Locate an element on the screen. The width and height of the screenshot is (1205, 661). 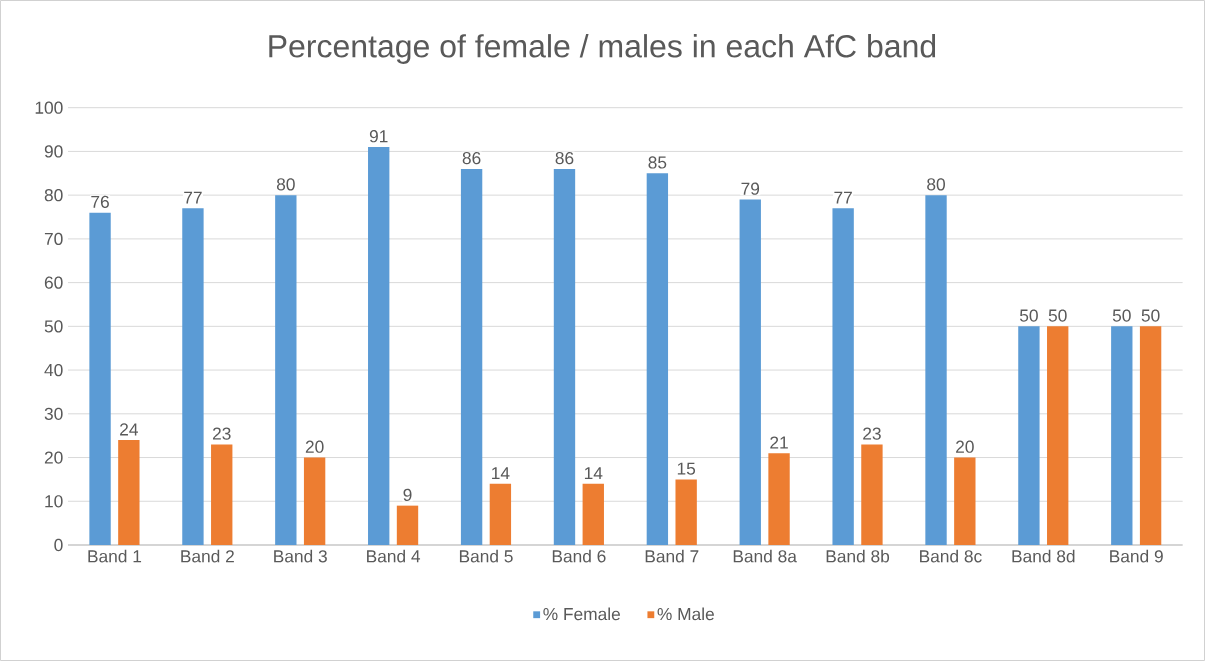
x-tick-label: Band 1 is located at coordinates (115, 556).